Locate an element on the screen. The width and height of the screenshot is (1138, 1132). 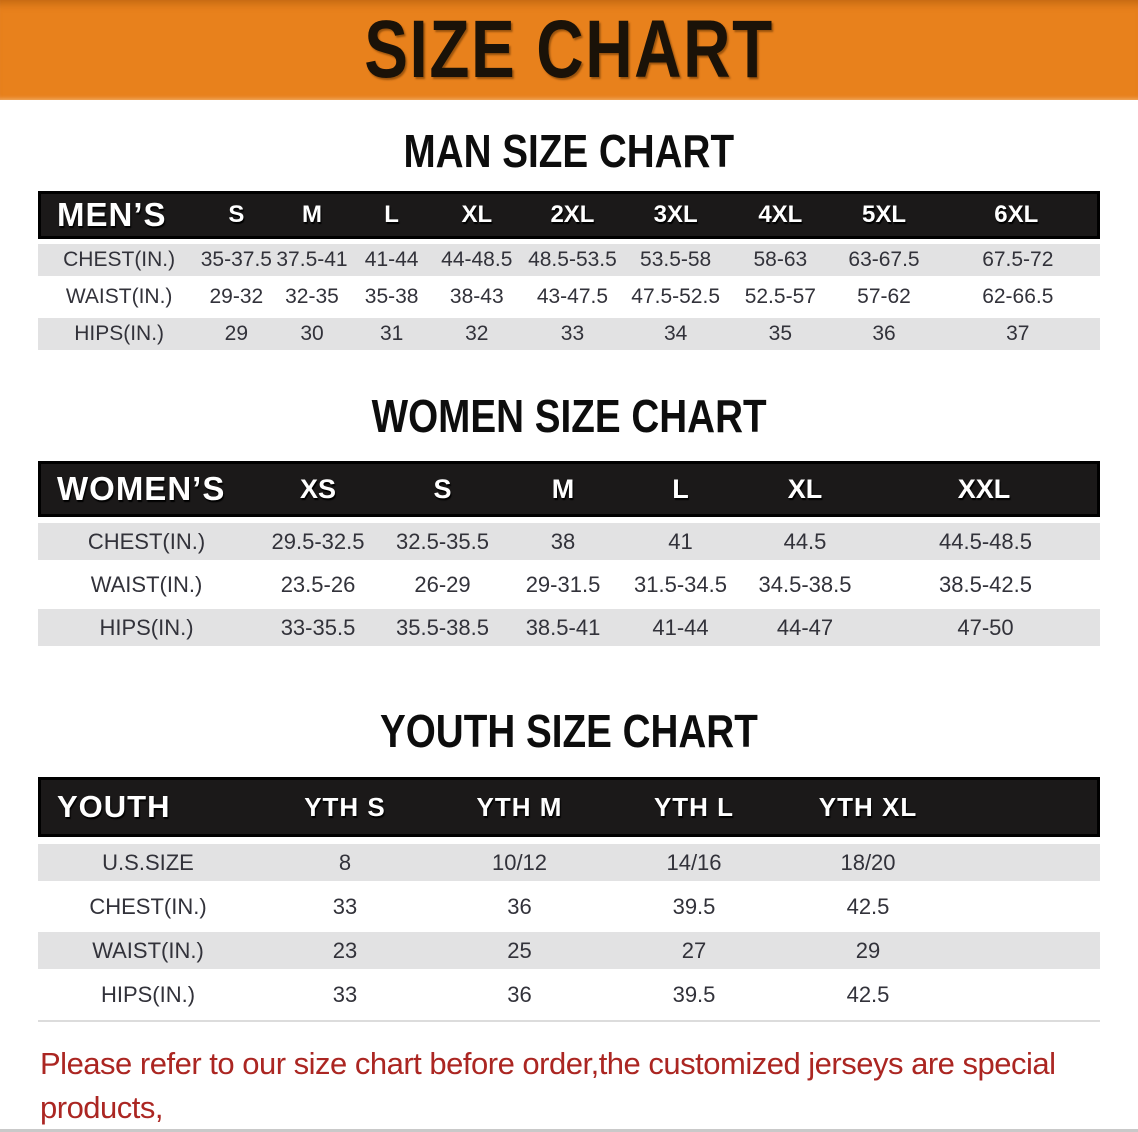
size-value-cell: 18/20 is located at coordinates (868, 862).